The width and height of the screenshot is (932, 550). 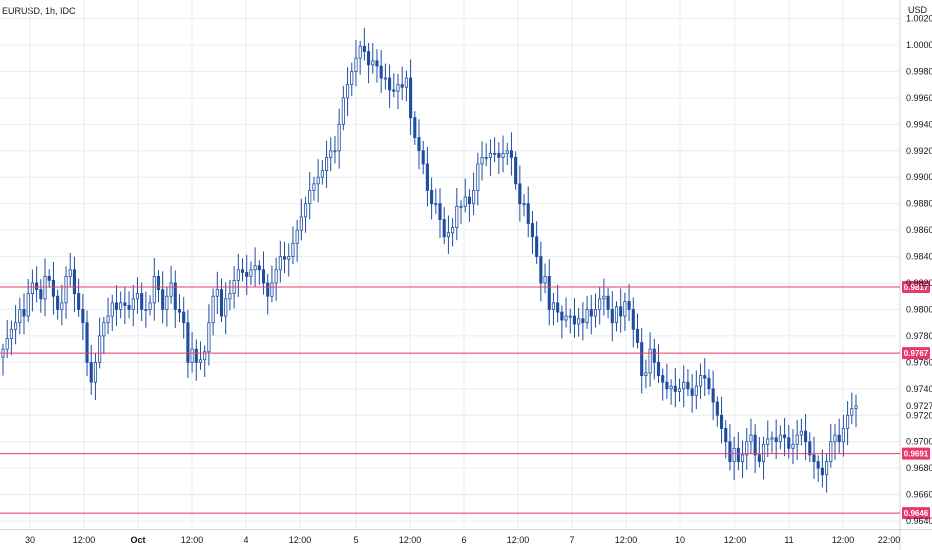 I want to click on time-tick-label: 10, so click(x=680, y=540).